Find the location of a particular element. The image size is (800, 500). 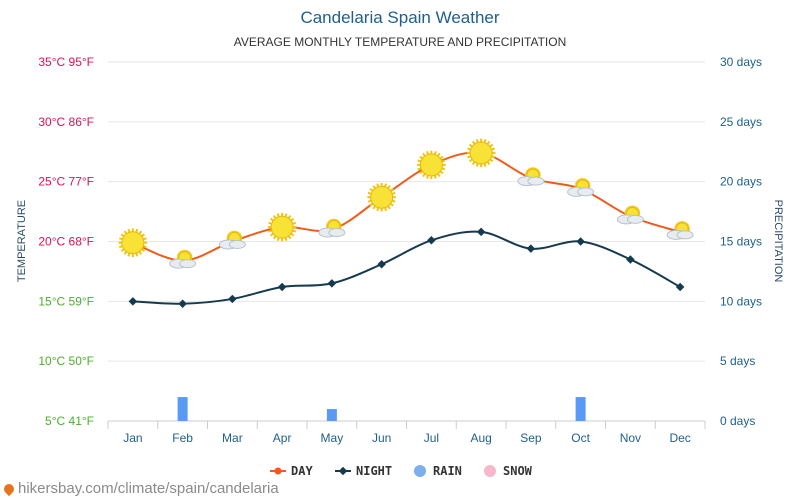

location-pin-icon is located at coordinates (9, 488).